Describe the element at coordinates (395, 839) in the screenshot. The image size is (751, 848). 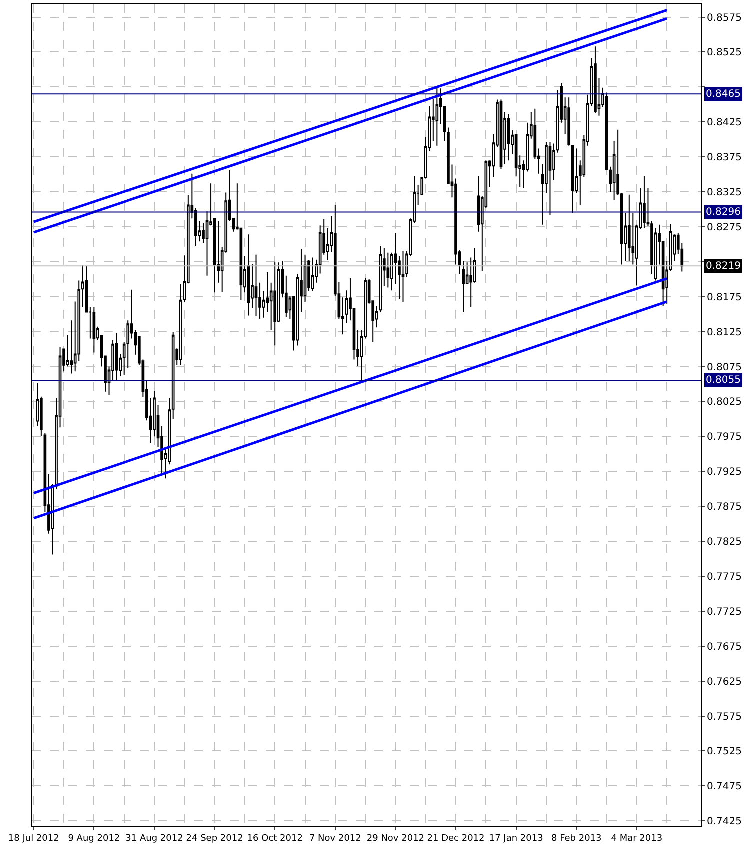
I see `x-tick-label: 29 Nov 2012` at that location.